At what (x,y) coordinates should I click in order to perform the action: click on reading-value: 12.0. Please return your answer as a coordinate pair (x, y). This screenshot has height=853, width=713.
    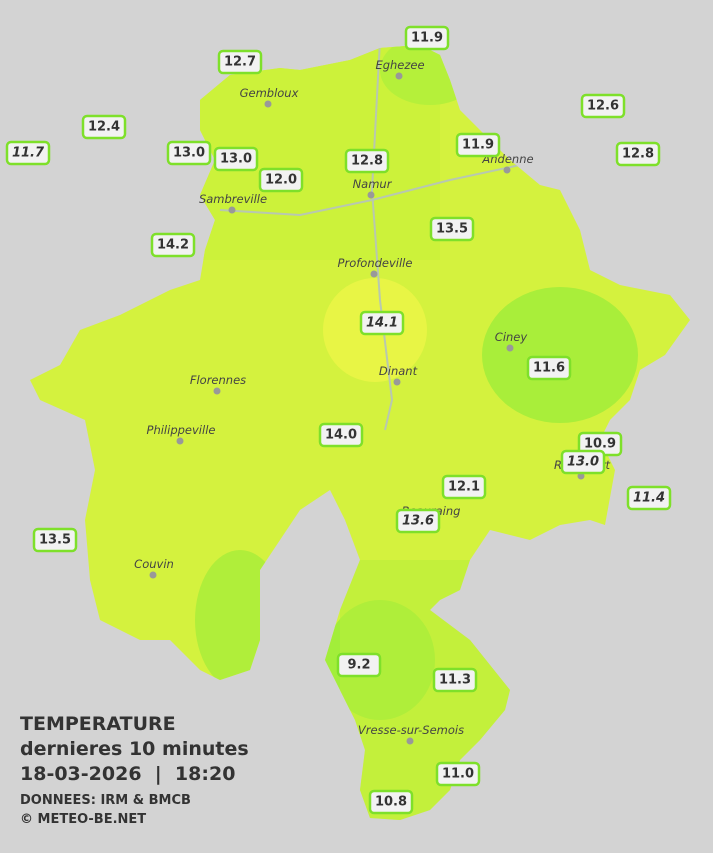
    Looking at the image, I should click on (281, 180).